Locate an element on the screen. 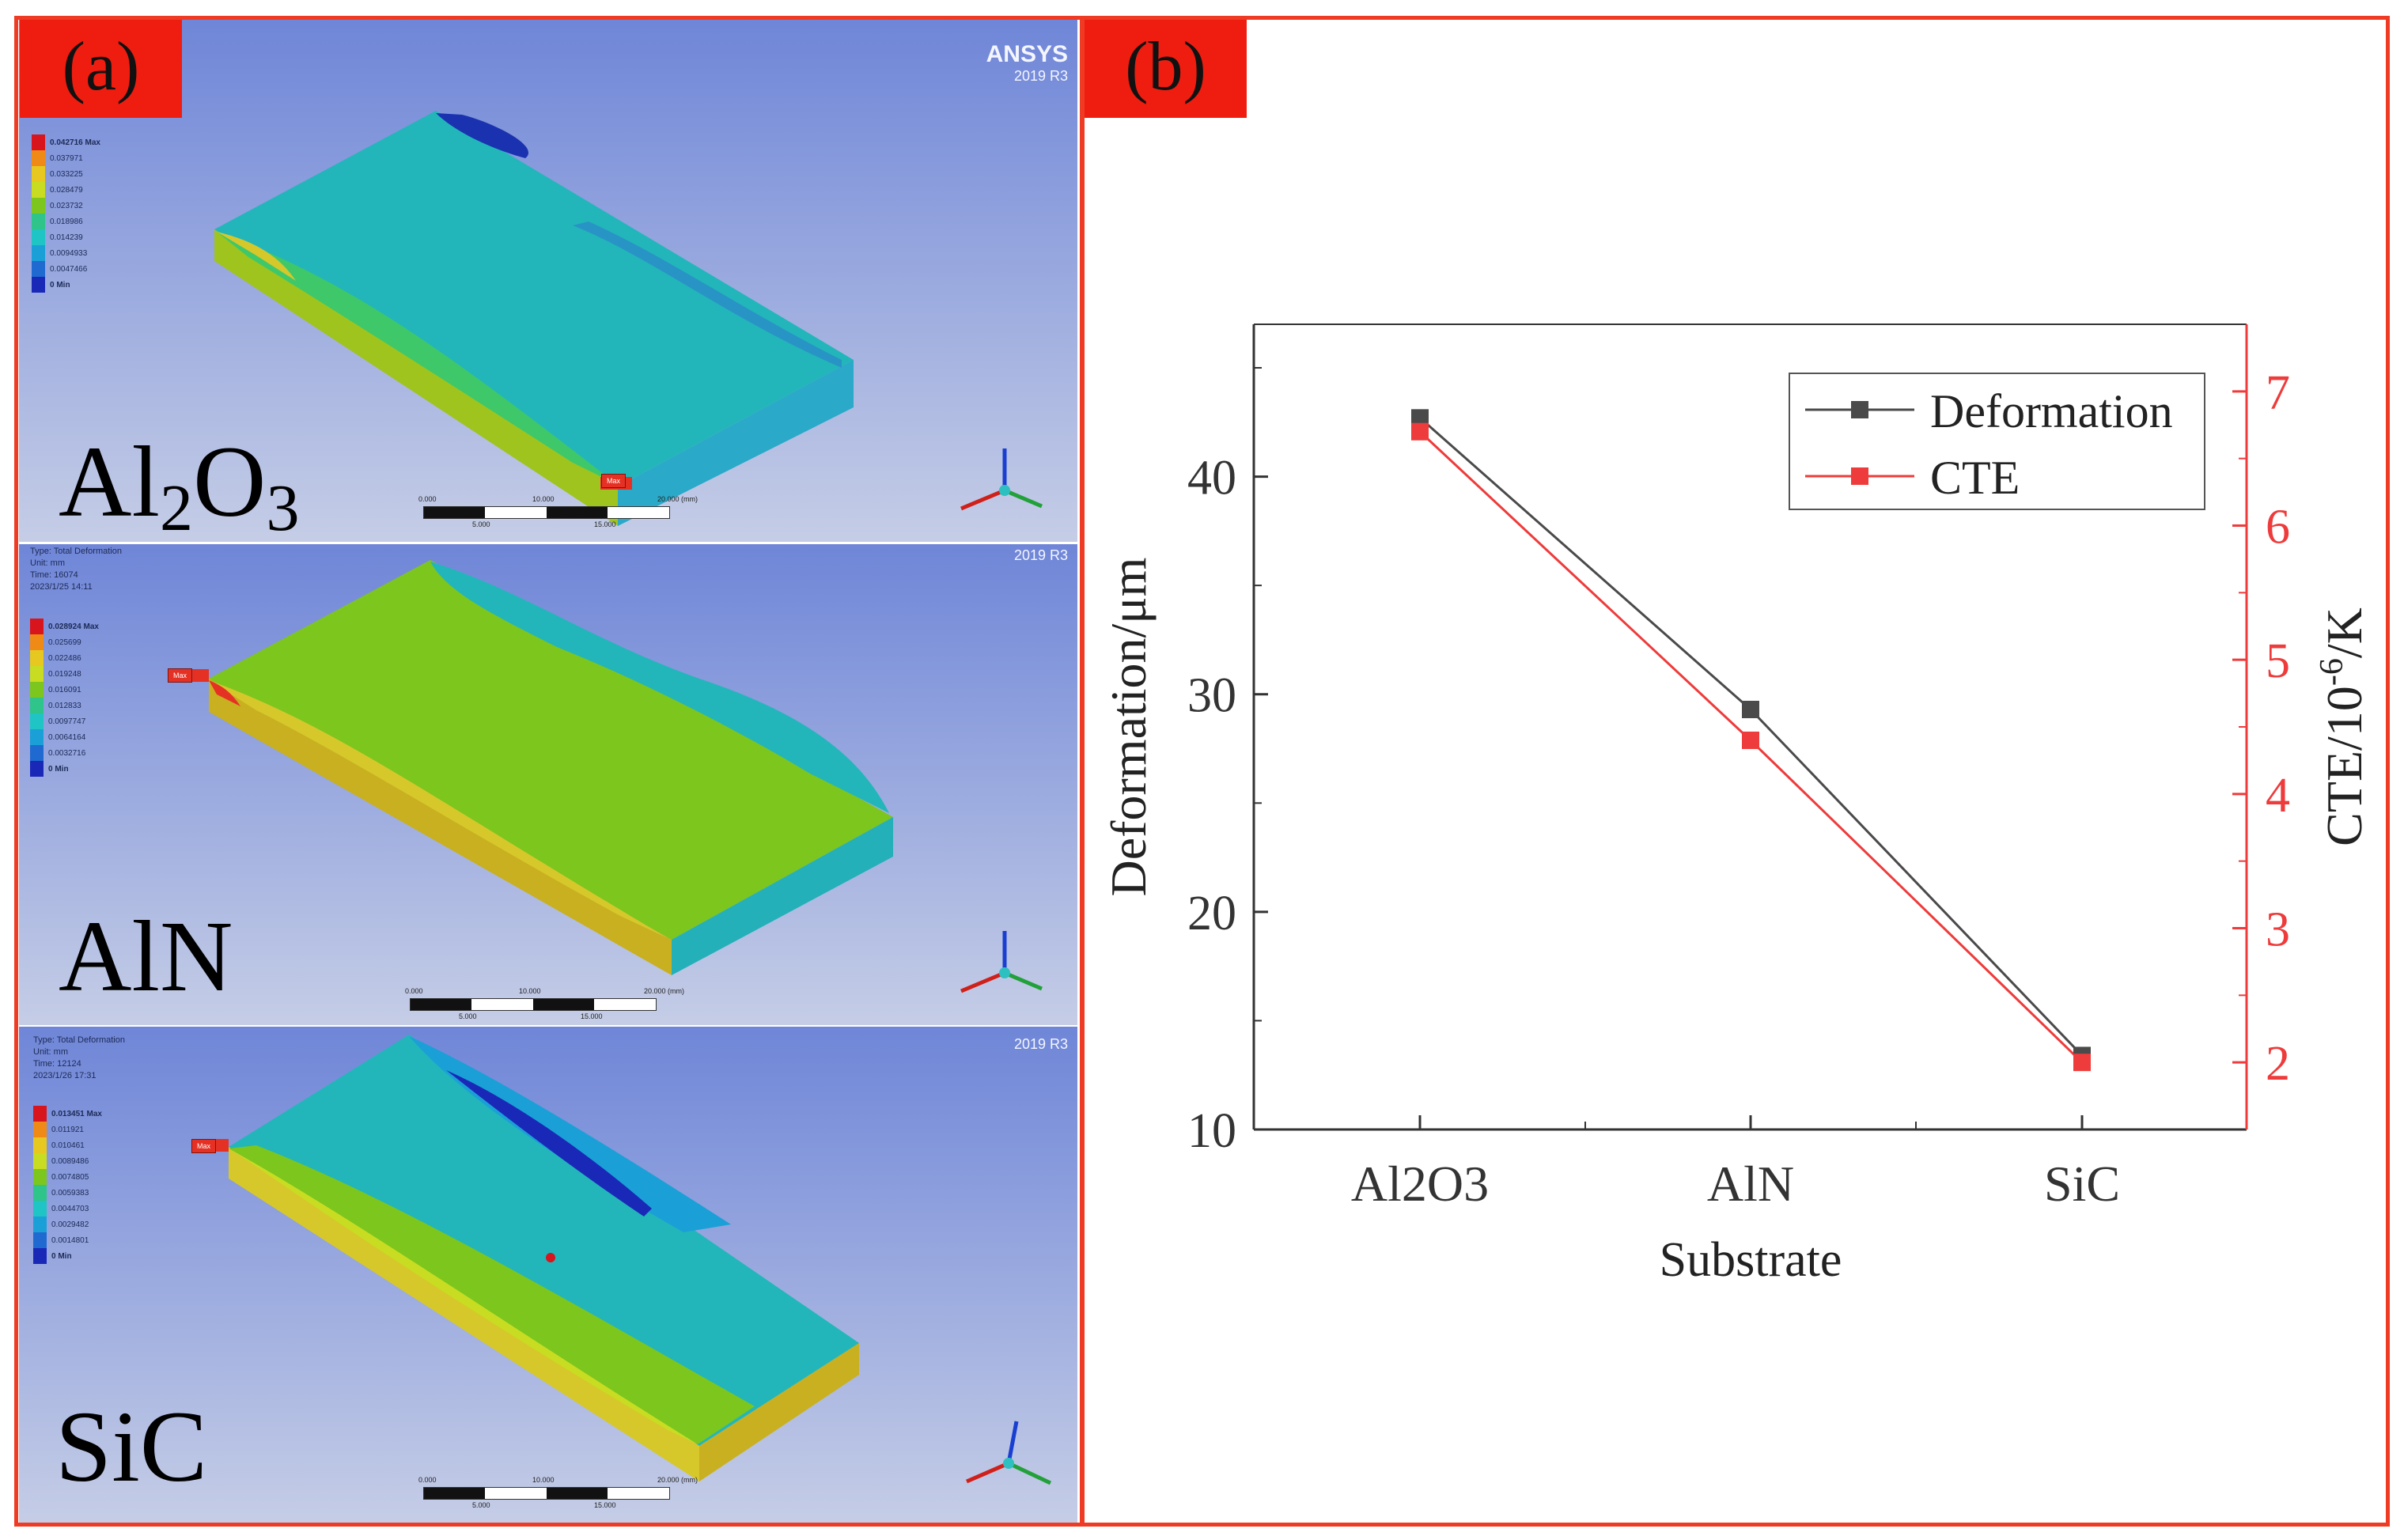 The image size is (2404, 1540). legend-value: 0.013451 Max is located at coordinates (76, 1113).